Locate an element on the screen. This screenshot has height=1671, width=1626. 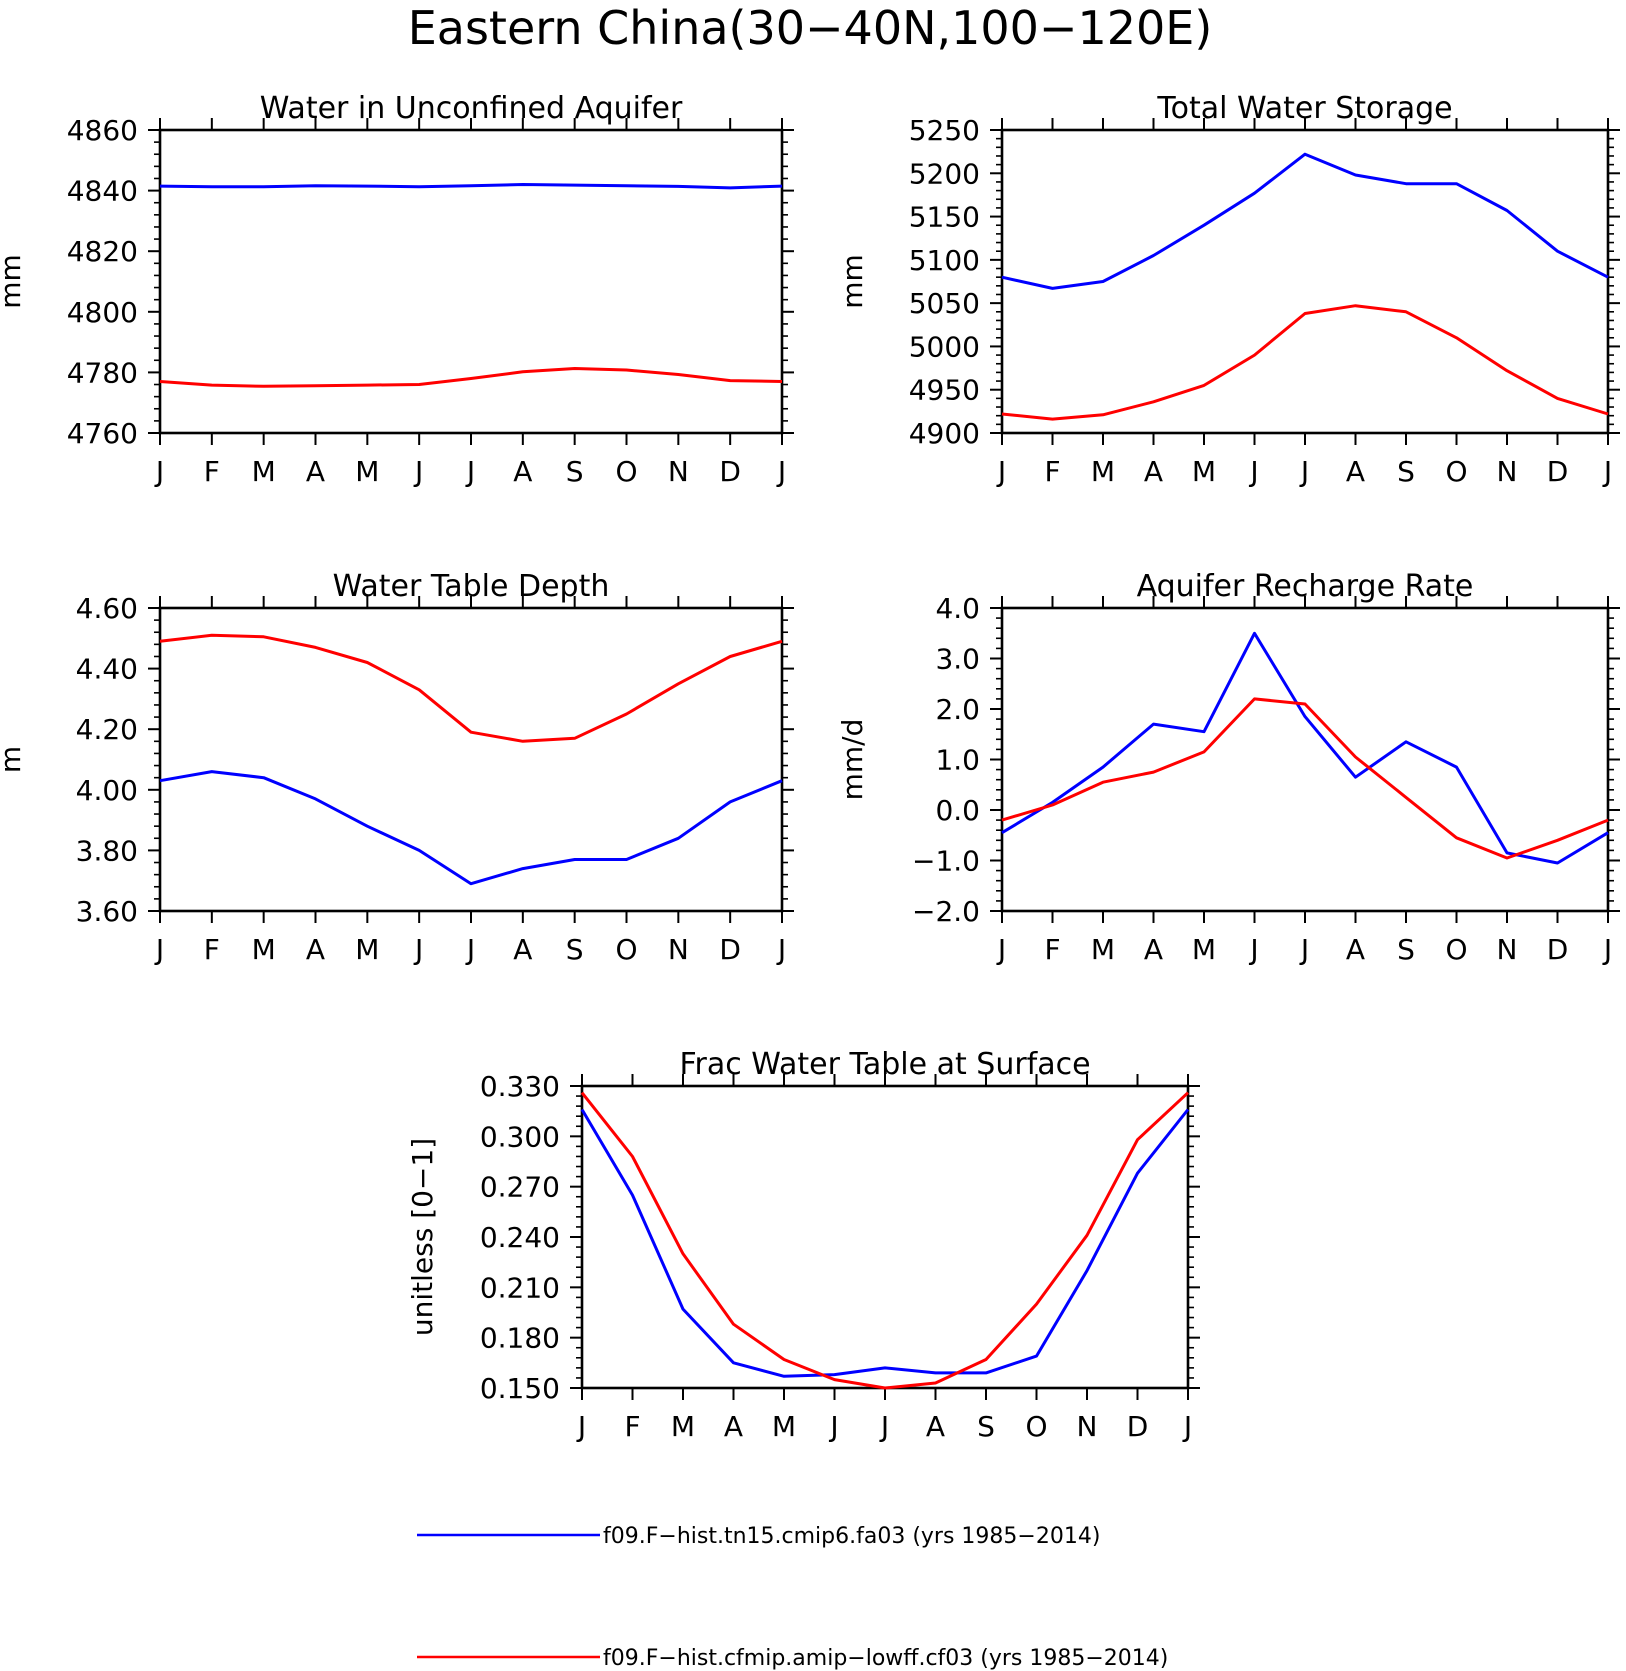
y-tick-label: 4.60 is located at coordinates (107, 608).